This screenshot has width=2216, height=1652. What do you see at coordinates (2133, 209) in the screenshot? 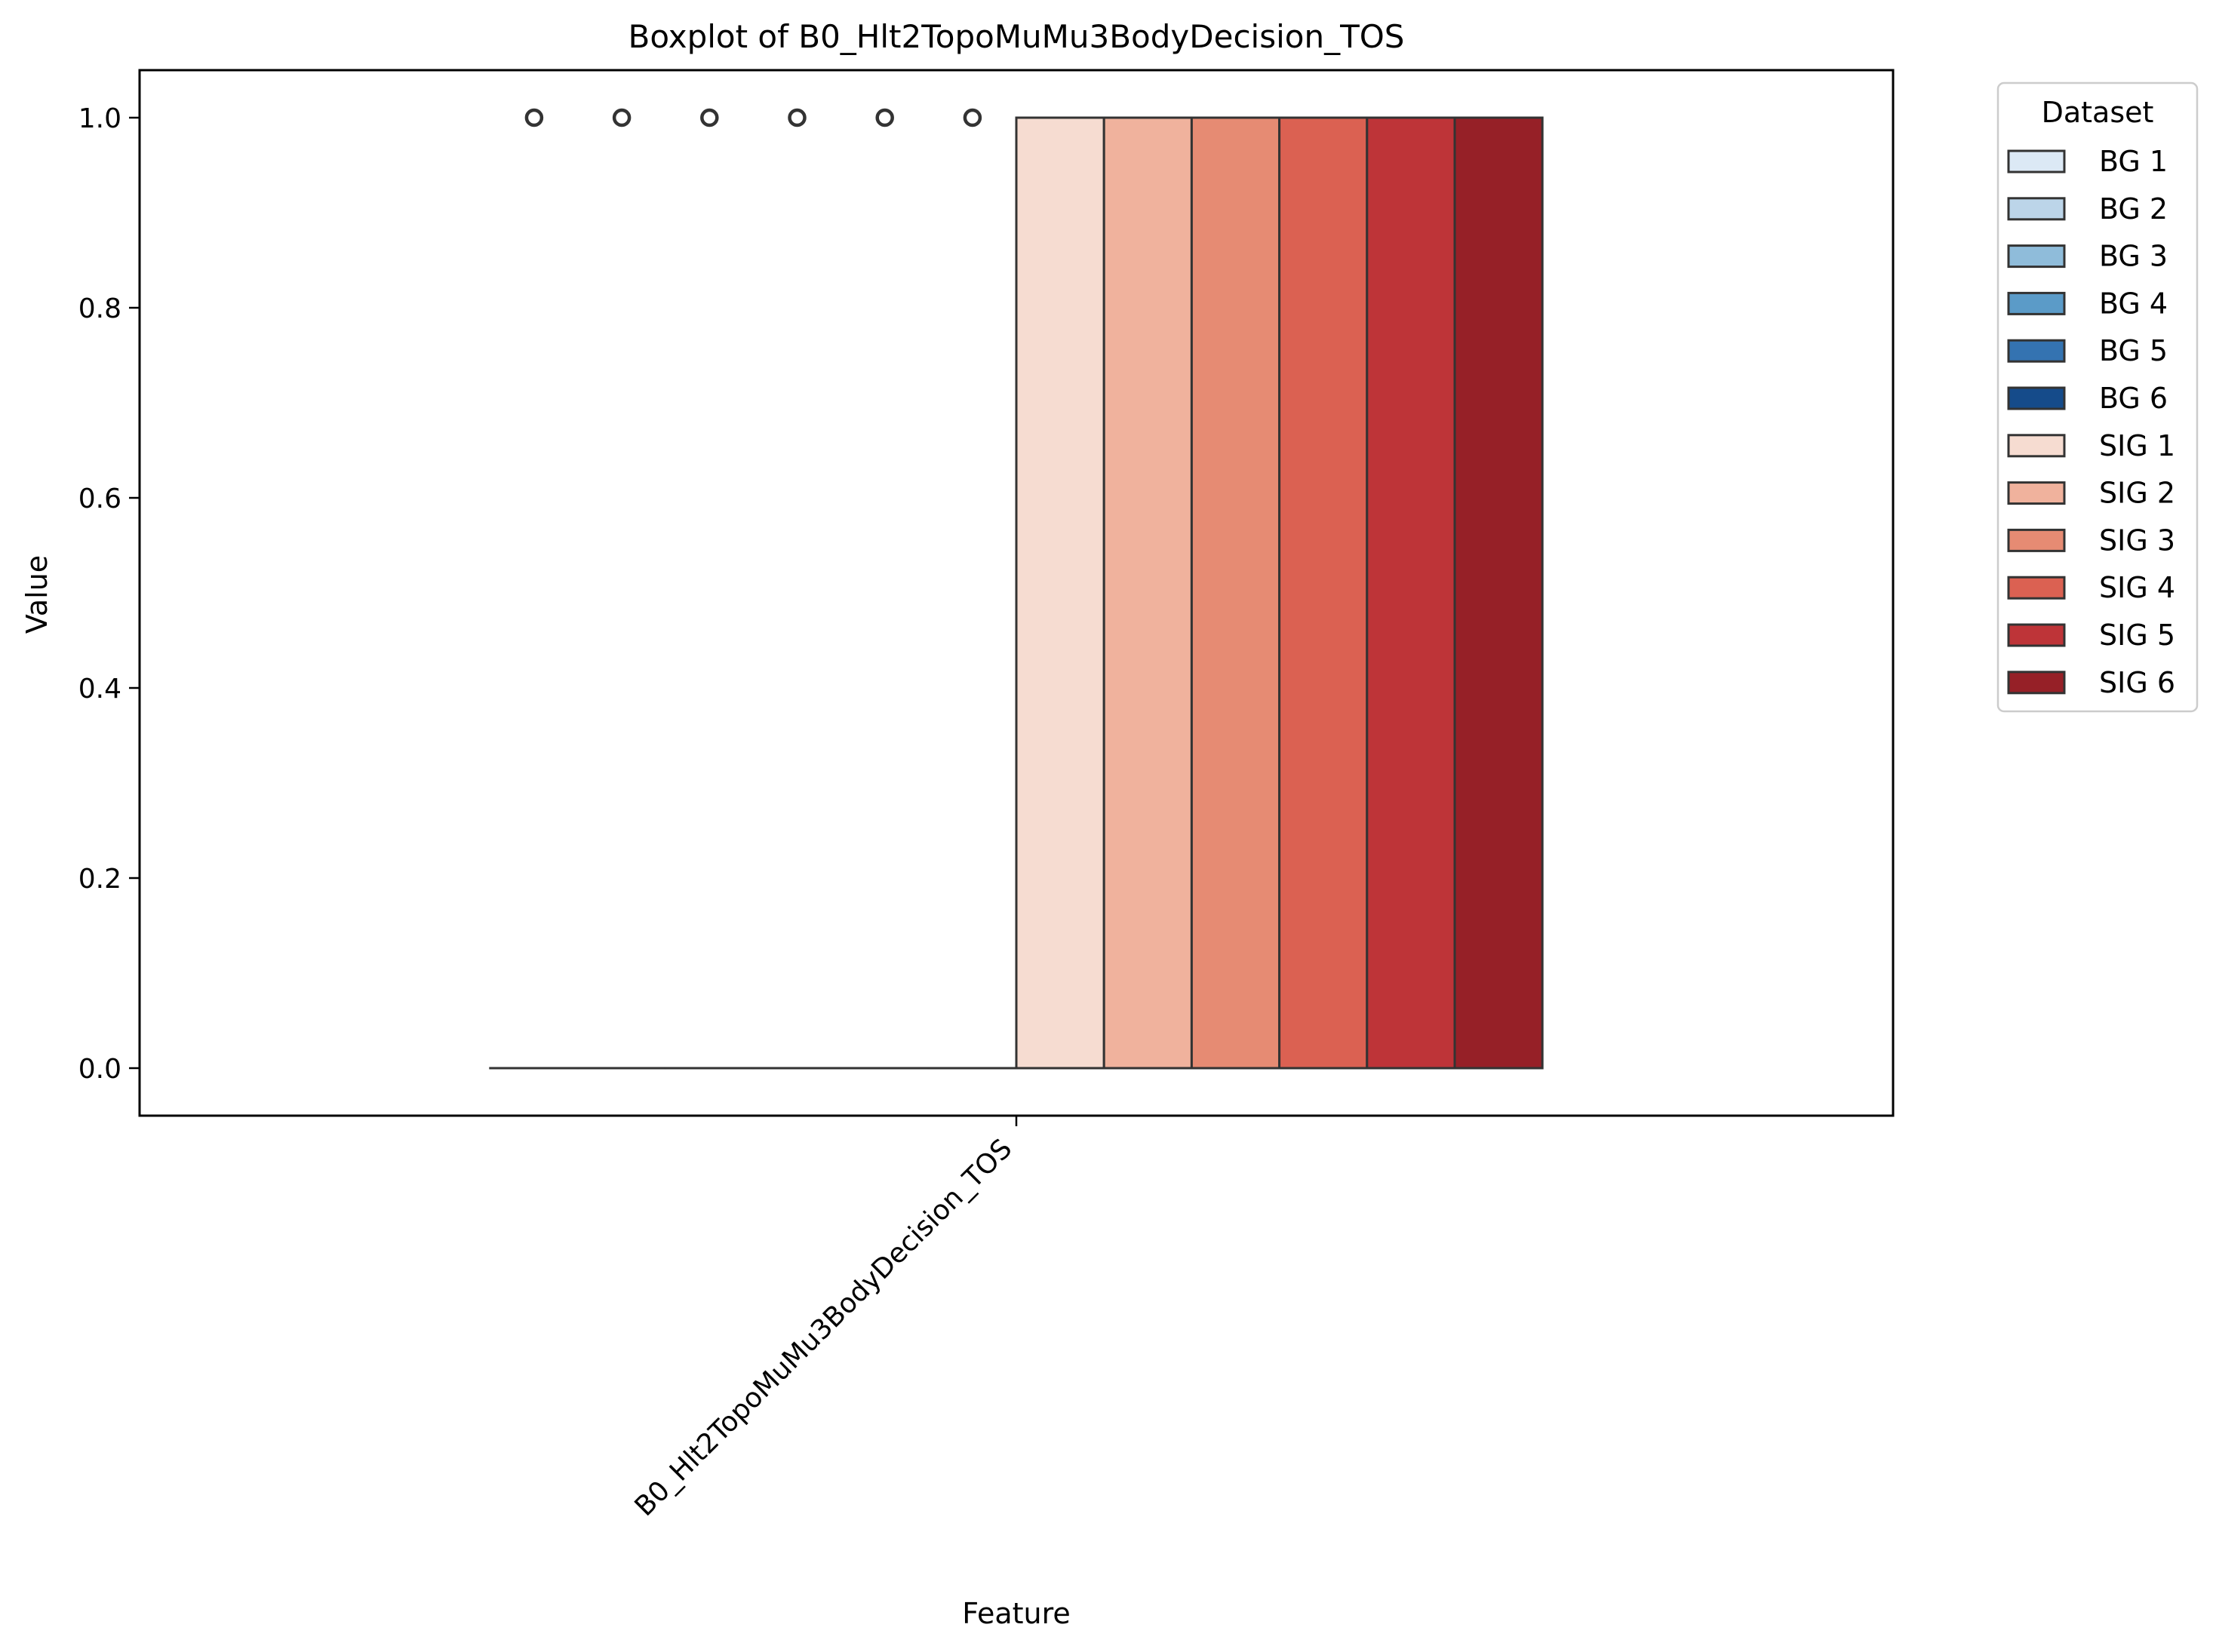
I see `legend-label: BG 2` at bounding box center [2133, 209].